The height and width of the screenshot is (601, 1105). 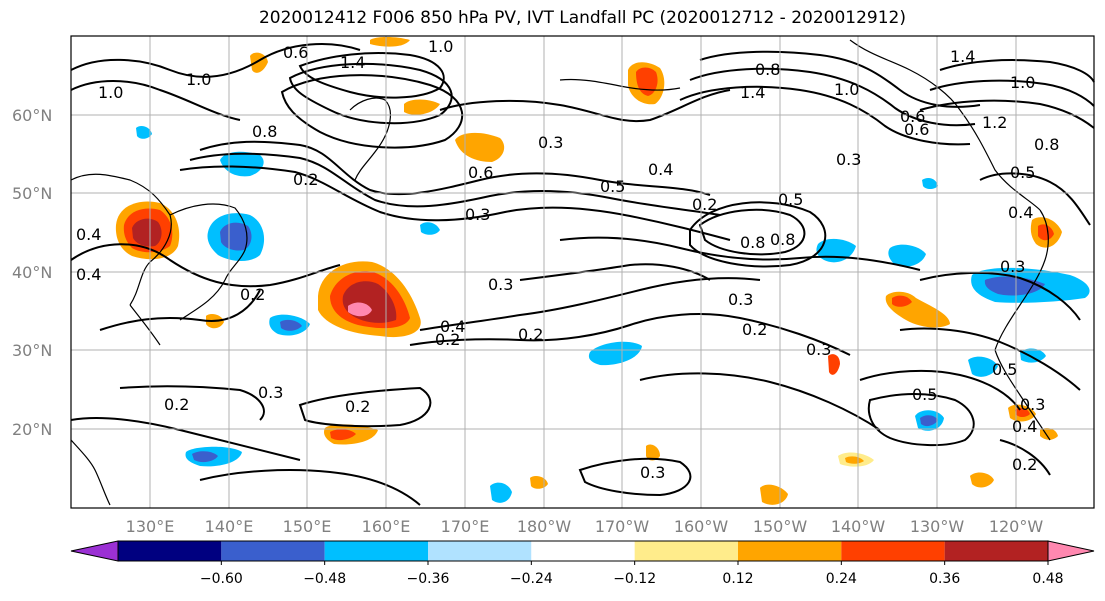 What do you see at coordinates (937, 526) in the screenshot?
I see `lon-label: 130°W` at bounding box center [937, 526].